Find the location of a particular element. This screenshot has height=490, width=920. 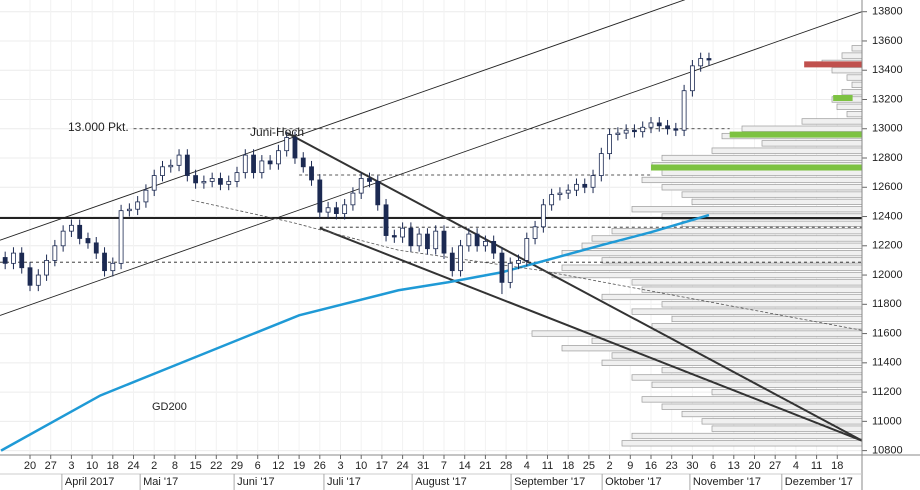

y-tick-label: 13000 is located at coordinates (887, 129).